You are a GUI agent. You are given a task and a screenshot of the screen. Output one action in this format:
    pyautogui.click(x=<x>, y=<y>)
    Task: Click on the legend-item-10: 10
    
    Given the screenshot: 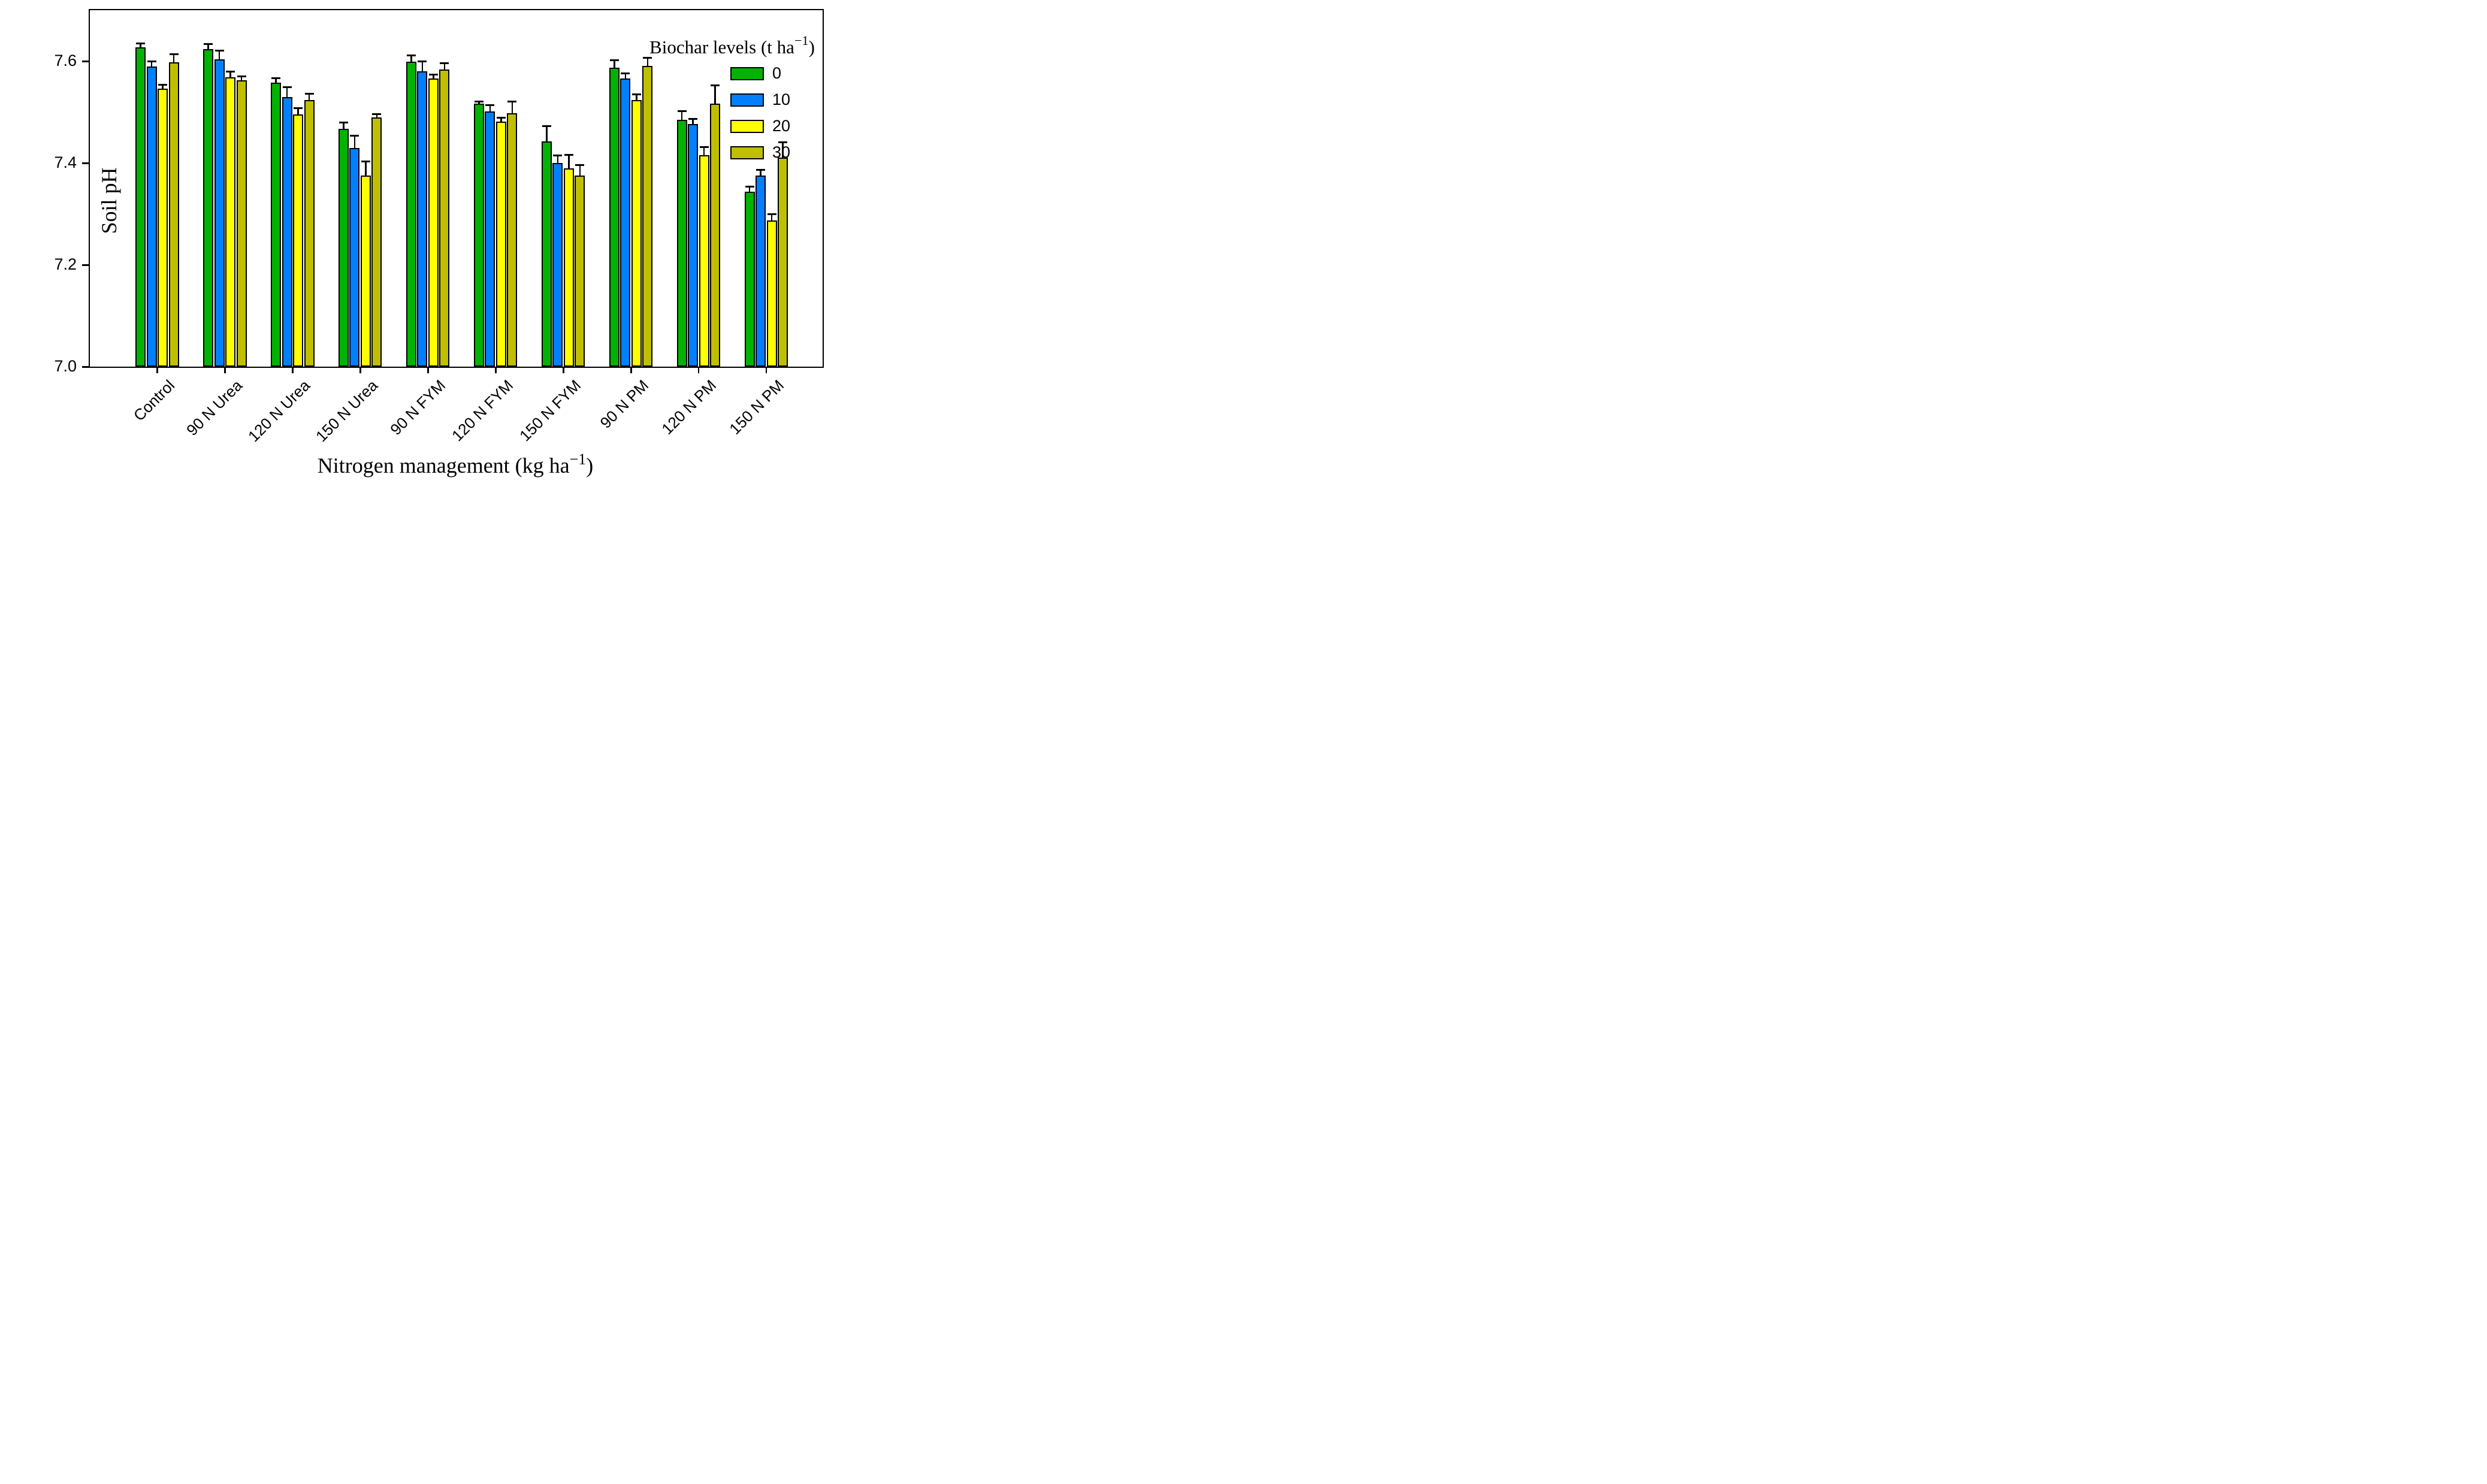 What is the action you would take?
    pyautogui.click(x=772, y=99)
    